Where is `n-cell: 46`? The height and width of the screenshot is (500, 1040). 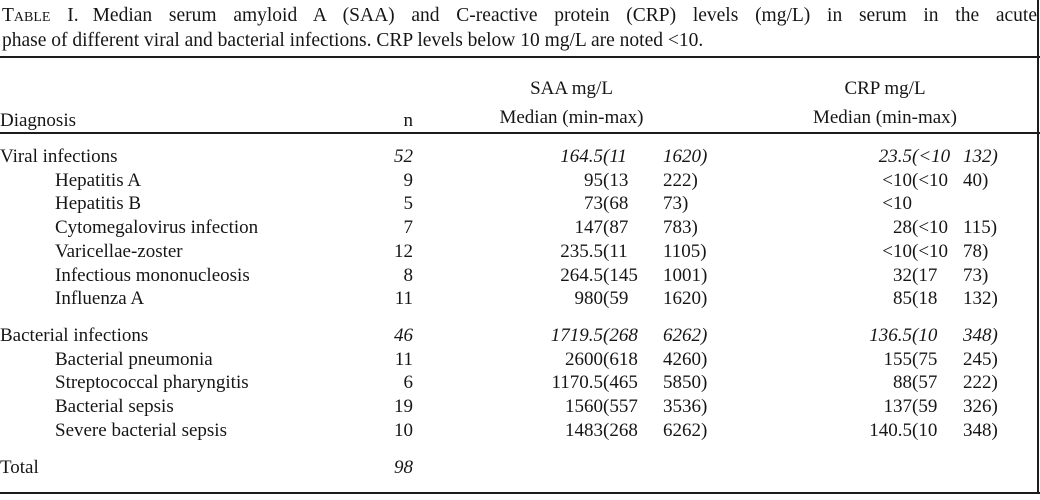 n-cell: 46 is located at coordinates (403, 335).